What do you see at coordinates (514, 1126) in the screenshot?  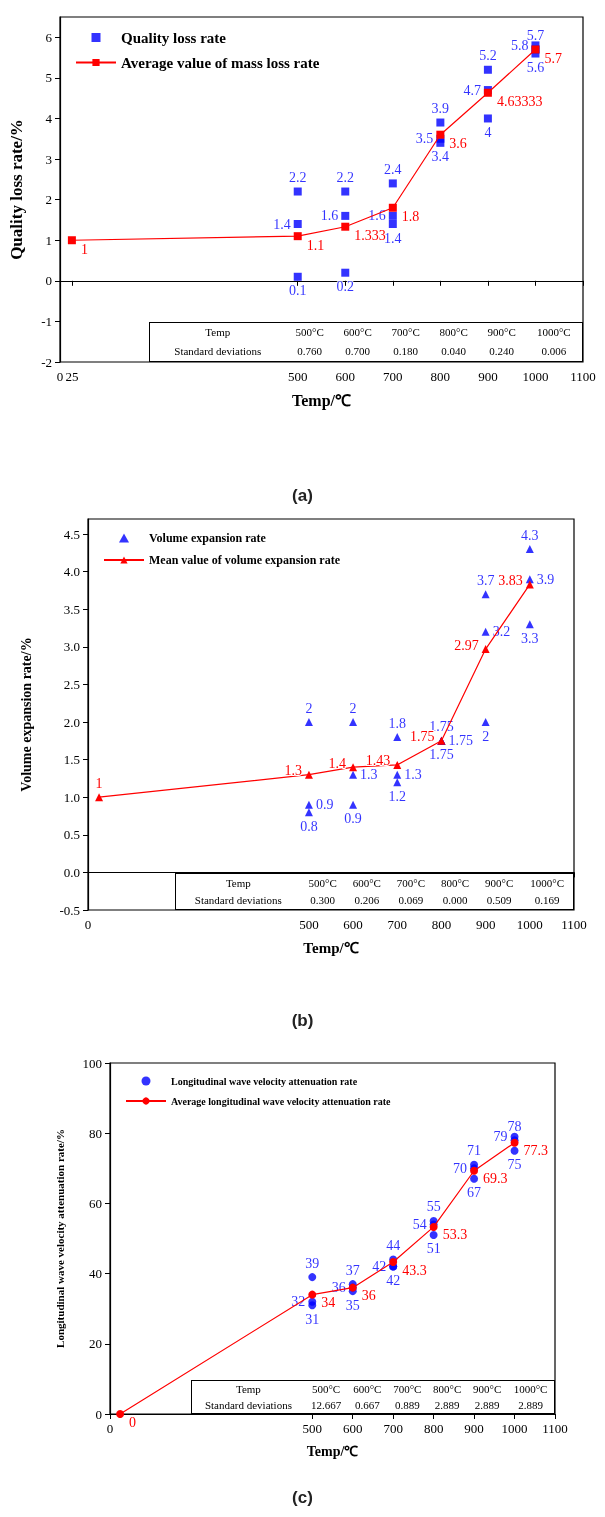 I see `data-label: 78` at bounding box center [514, 1126].